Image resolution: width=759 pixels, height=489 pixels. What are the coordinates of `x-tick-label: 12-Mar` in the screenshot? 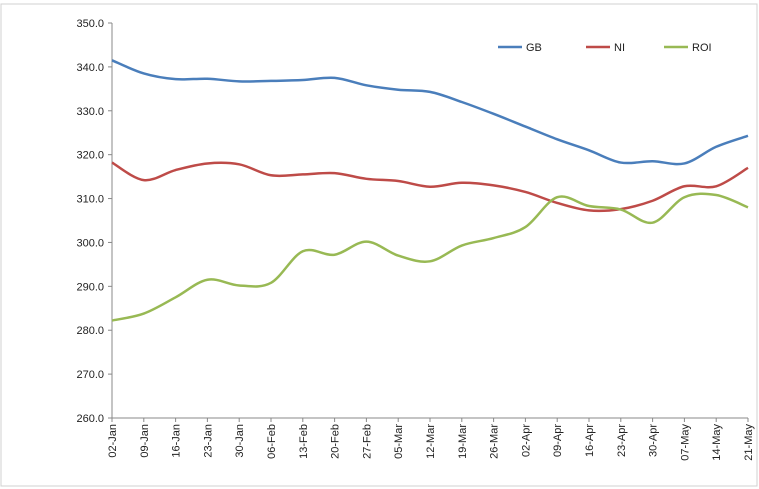 It's located at (431, 441).